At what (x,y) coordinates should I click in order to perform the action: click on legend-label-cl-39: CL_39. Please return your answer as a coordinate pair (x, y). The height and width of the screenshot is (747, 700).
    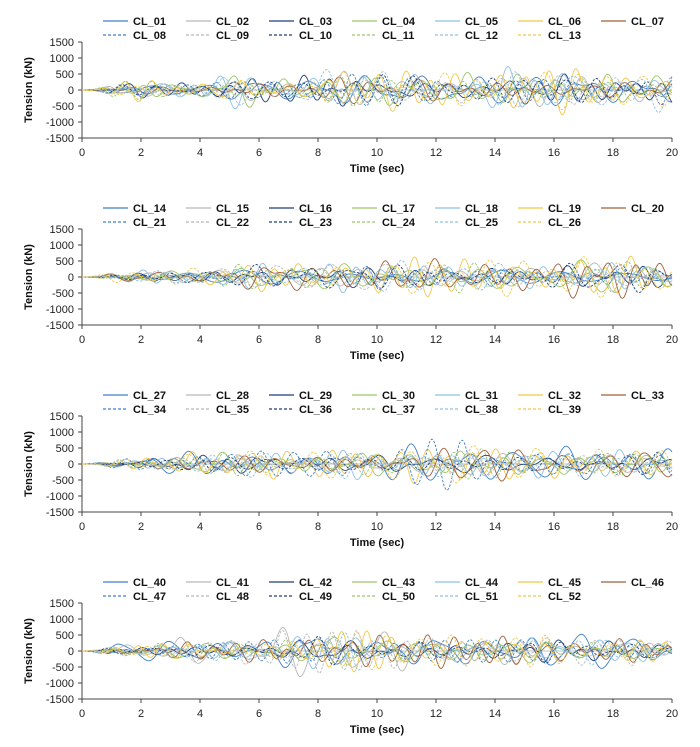
    Looking at the image, I should click on (564, 410).